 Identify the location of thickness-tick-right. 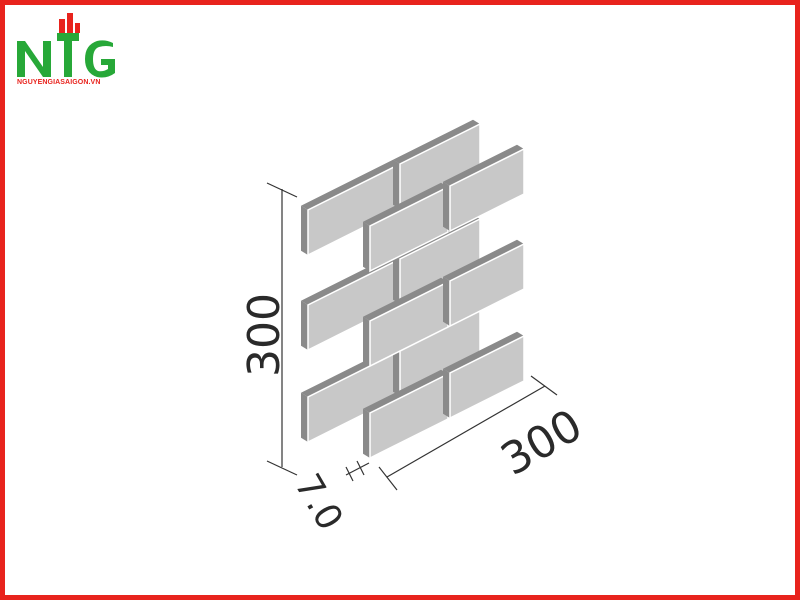
(360, 468).